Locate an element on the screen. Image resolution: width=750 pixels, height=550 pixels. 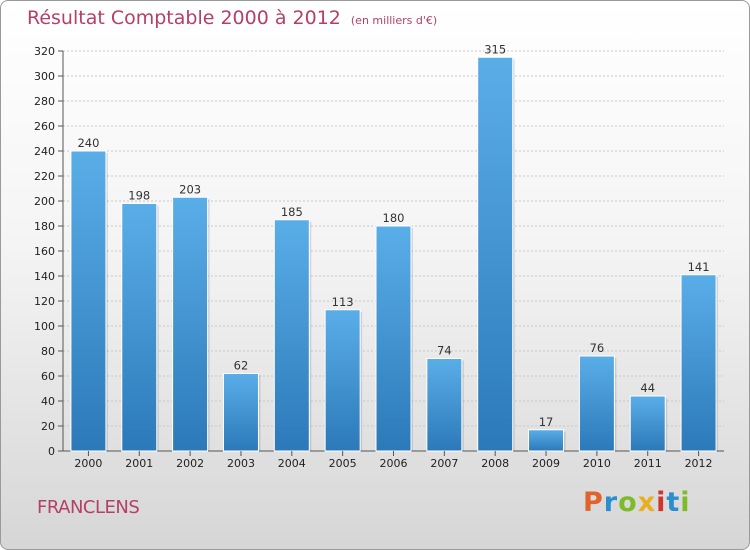
y-tick-label: 80 is located at coordinates (48, 351).